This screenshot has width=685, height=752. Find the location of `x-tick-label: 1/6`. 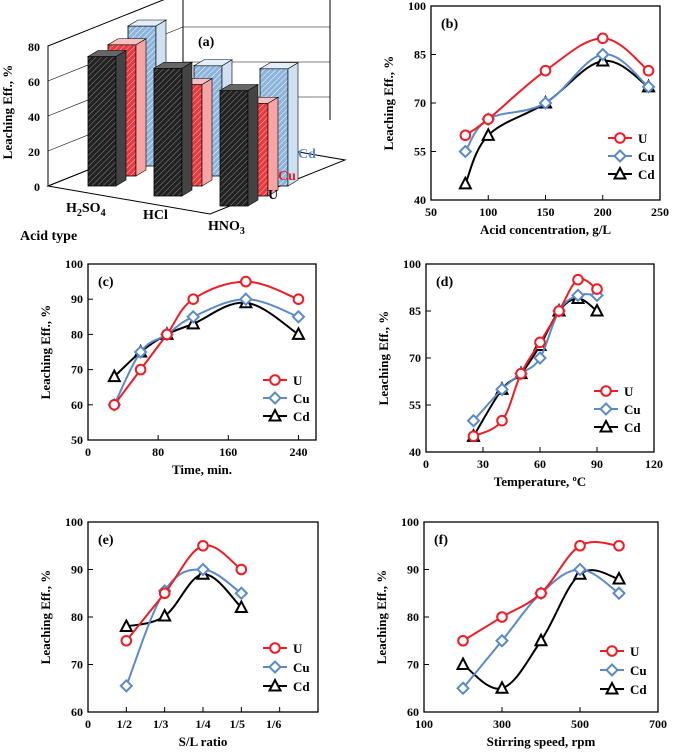

x-tick-label: 1/6 is located at coordinates (273, 724).